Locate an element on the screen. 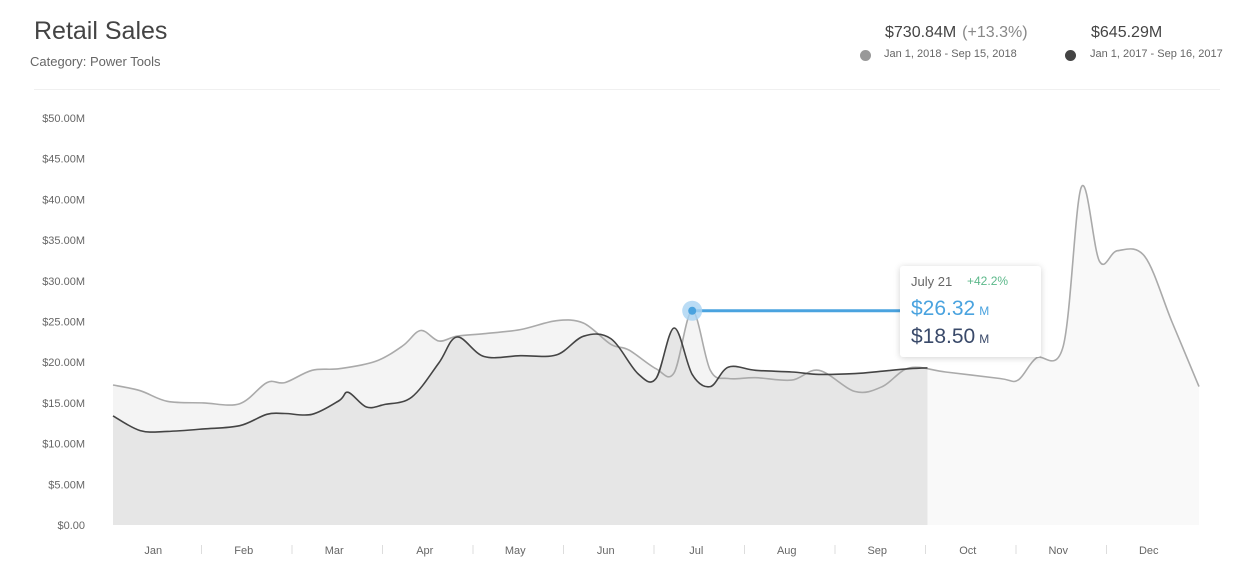 This screenshot has width=1242, height=583. y-tick-label: $25.00M is located at coordinates (63, 323).